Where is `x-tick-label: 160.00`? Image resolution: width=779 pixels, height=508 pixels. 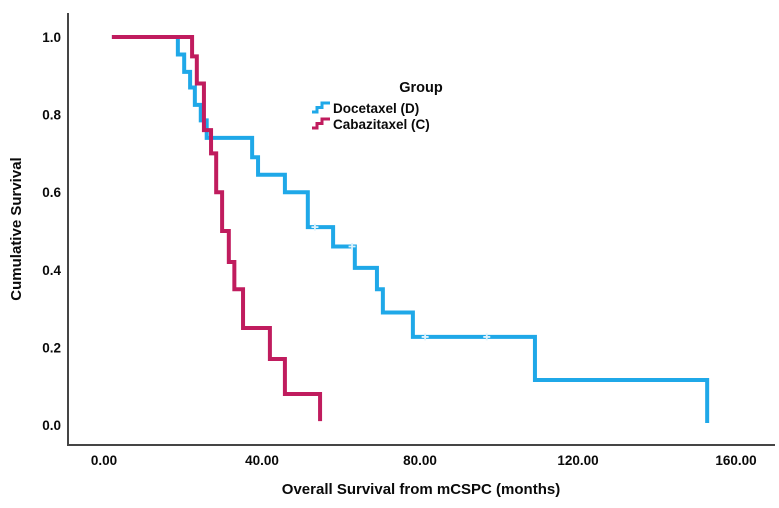 x-tick-label: 160.00 is located at coordinates (735, 460).